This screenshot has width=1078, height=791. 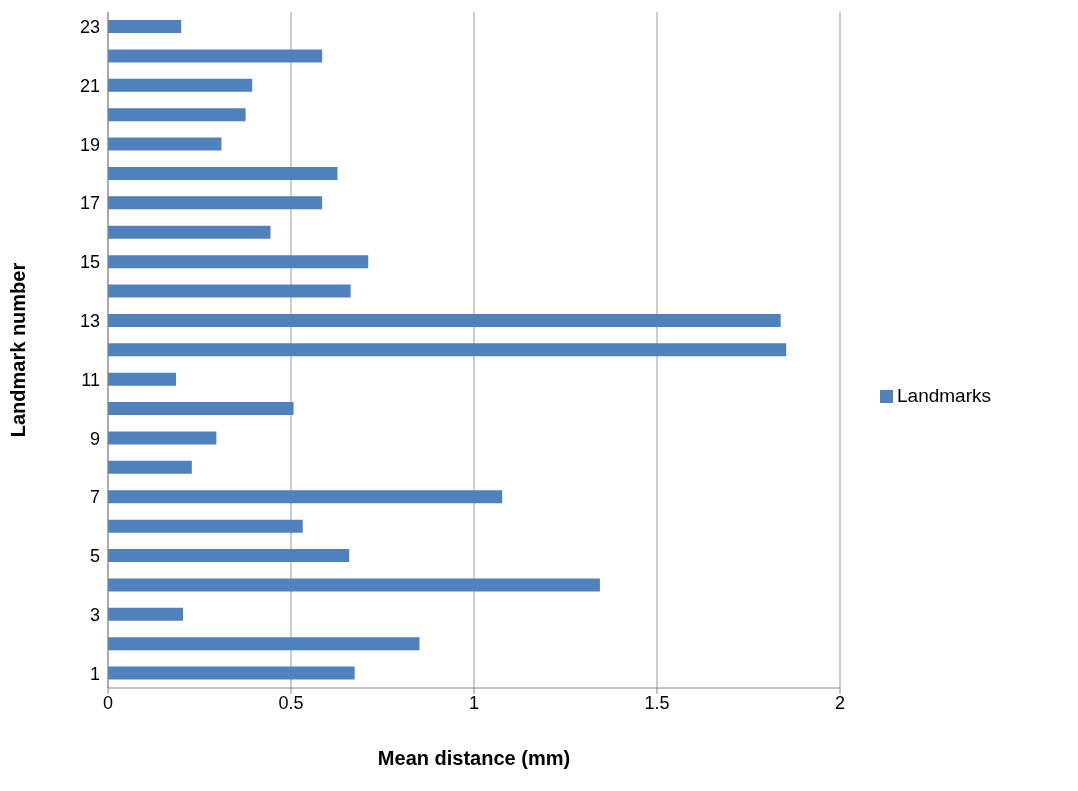 What do you see at coordinates (89, 27) in the screenshot?
I see `y-tick-label: 23` at bounding box center [89, 27].